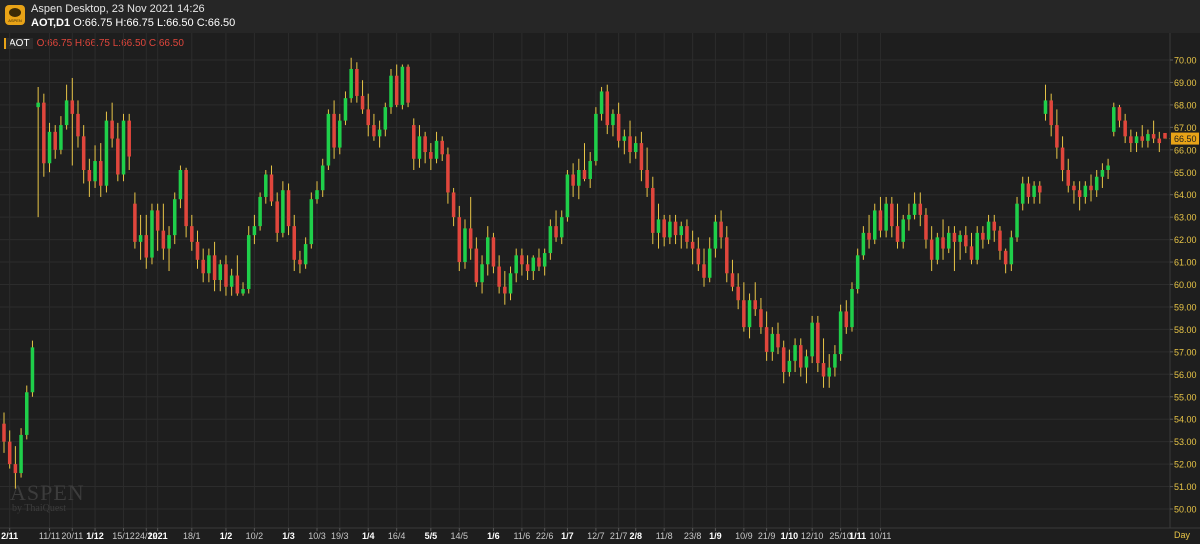 Image resolution: width=1200 pixels, height=544 pixels. What do you see at coordinates (812, 536) in the screenshot?
I see `date-tick-label: 12/10` at bounding box center [812, 536].